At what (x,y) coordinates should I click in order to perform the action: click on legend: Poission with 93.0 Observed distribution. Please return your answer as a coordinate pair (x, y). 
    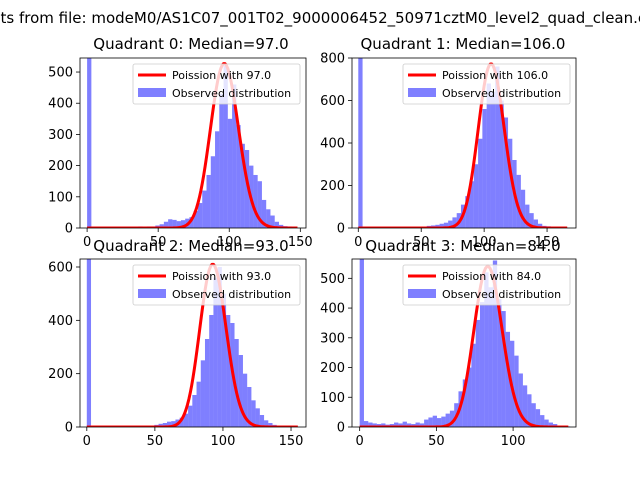
    Looking at the image, I should click on (216, 285).